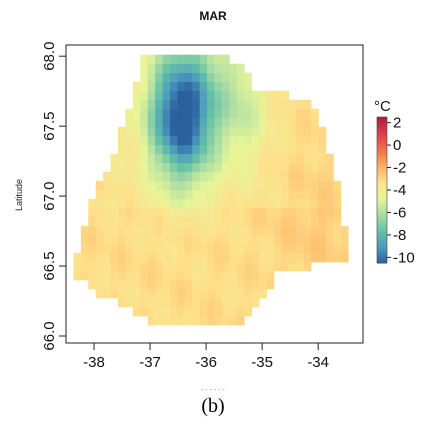 The height and width of the screenshot is (425, 425). What do you see at coordinates (399, 168) in the screenshot?
I see `colorbar-tick-label: -2` at bounding box center [399, 168].